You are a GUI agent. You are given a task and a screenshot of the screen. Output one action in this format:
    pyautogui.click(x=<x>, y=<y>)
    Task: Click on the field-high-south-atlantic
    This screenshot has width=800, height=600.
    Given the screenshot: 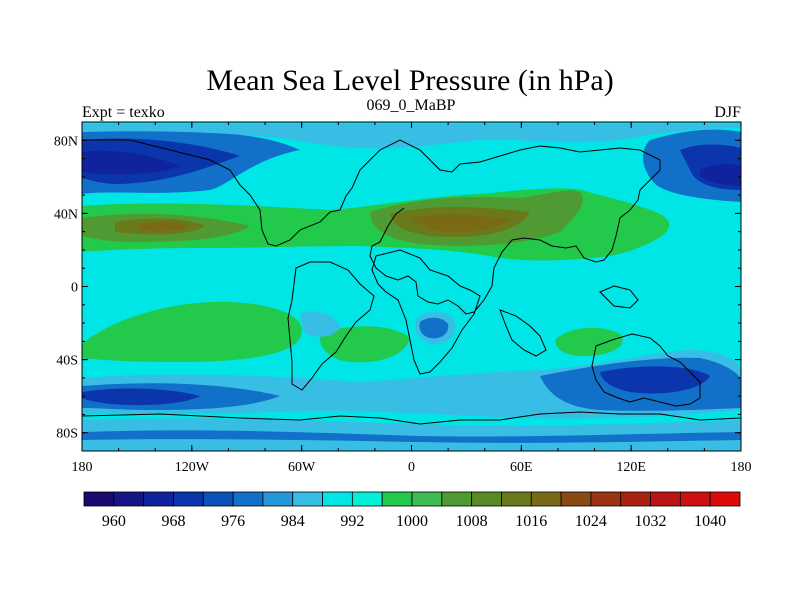 What is the action you would take?
    pyautogui.click(x=364, y=344)
    